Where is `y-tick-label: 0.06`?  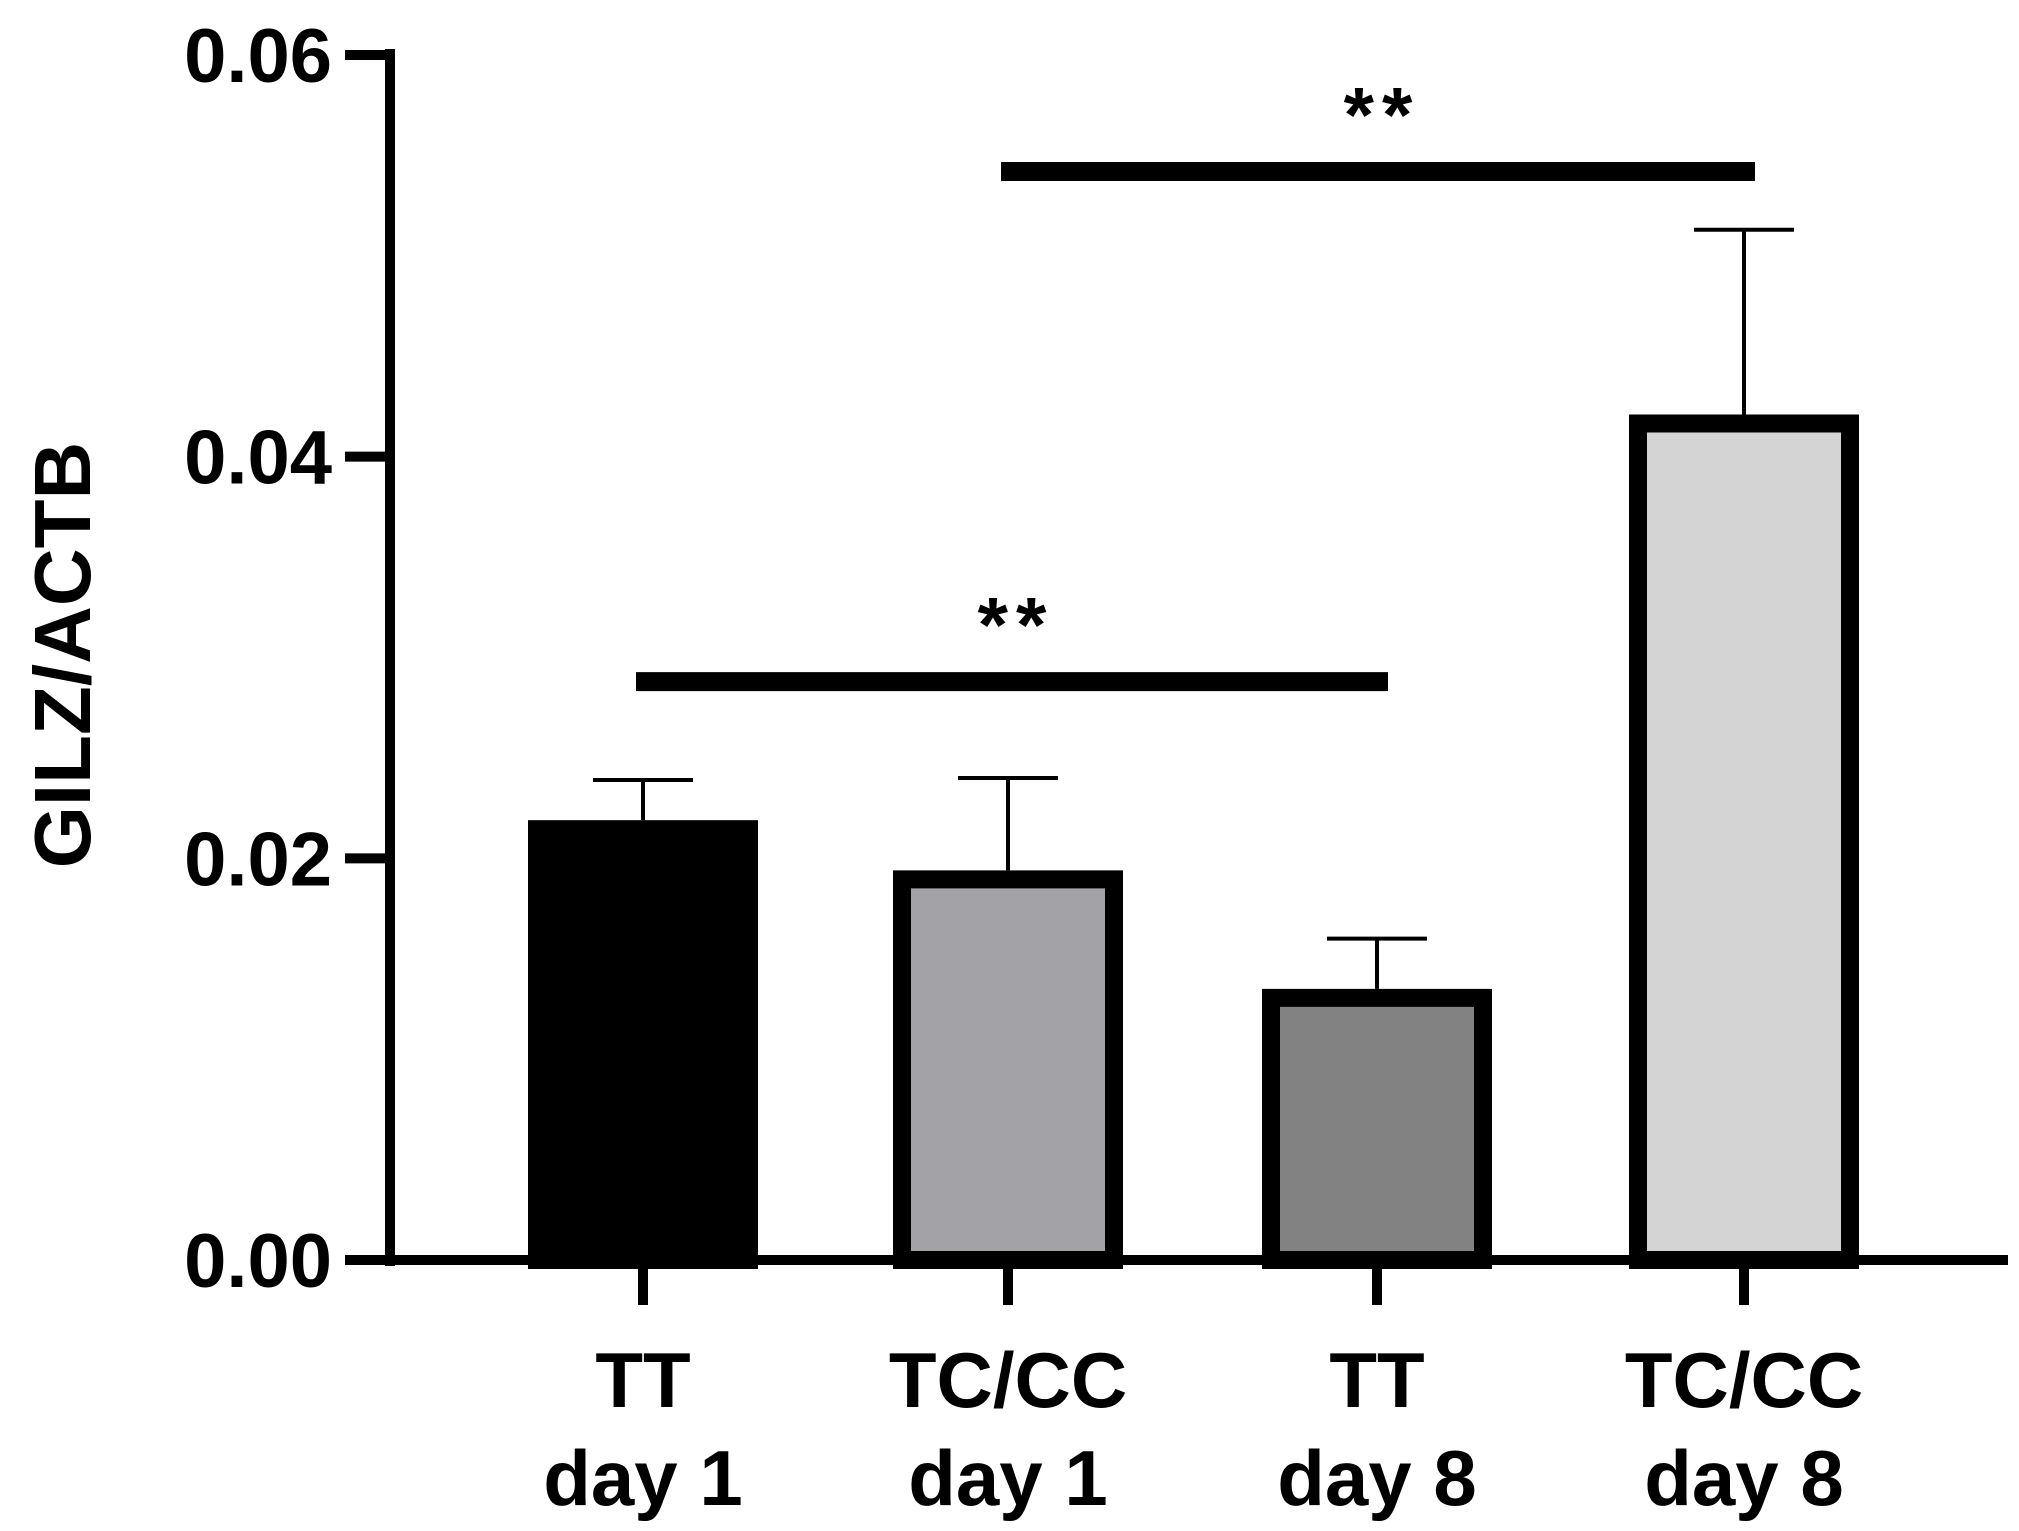 y-tick-label: 0.06 is located at coordinates (258, 56).